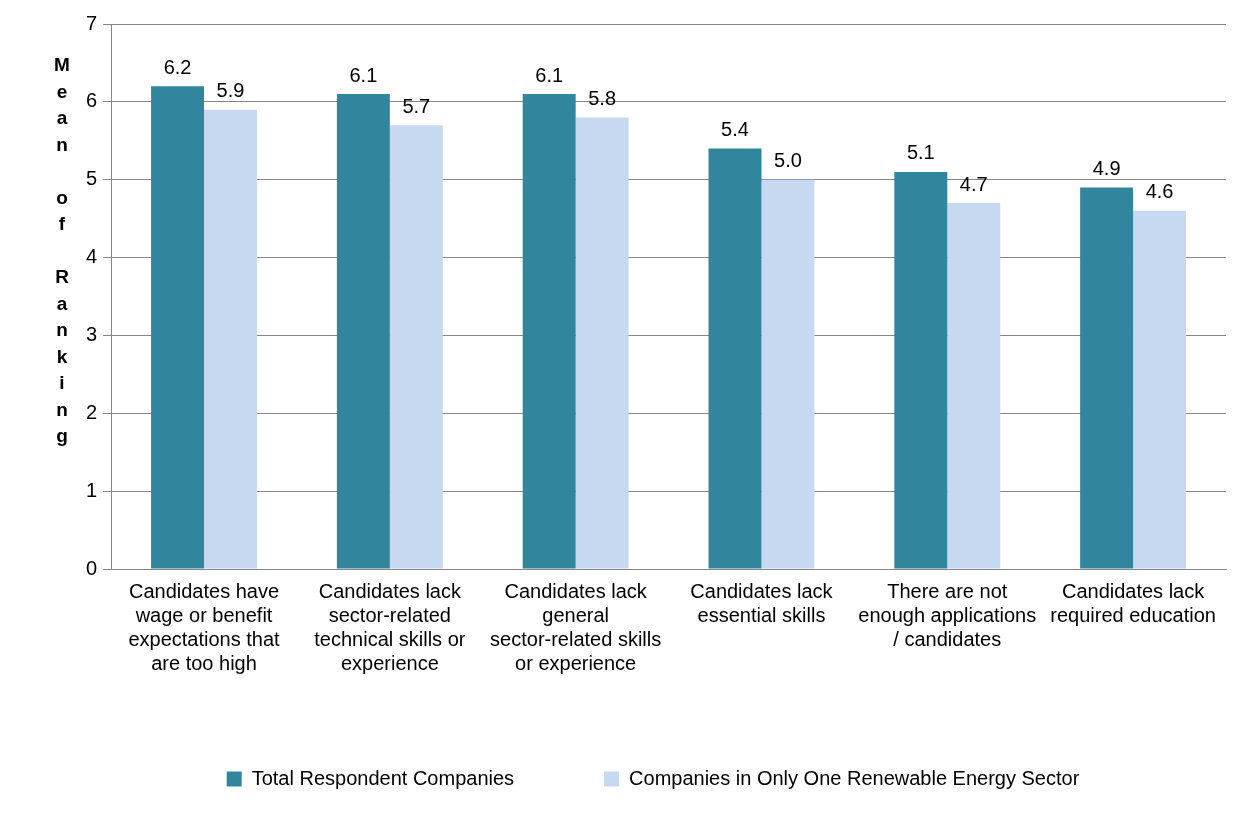 Image resolution: width=1248 pixels, height=819 pixels. Describe the element at coordinates (92, 411) in the screenshot. I see `y-tick-label: 2` at that location.